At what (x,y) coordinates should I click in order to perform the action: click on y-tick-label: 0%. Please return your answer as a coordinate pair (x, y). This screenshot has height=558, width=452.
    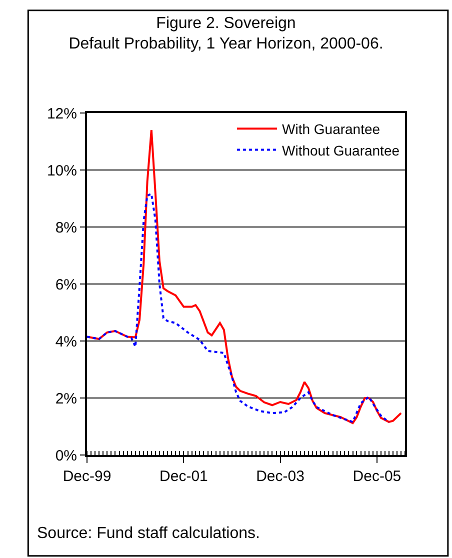
    Looking at the image, I should click on (66, 455).